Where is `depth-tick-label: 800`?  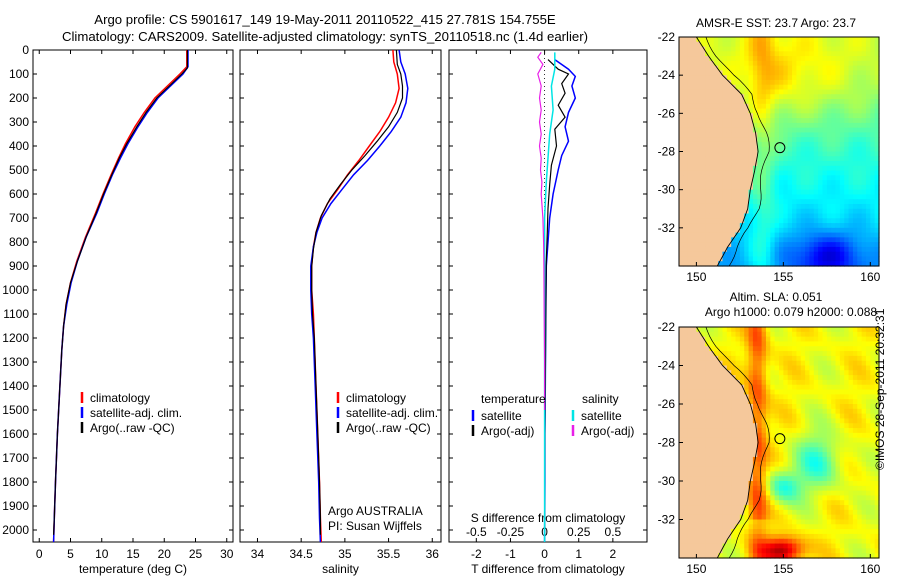 depth-tick-label: 800 is located at coordinates (19, 242).